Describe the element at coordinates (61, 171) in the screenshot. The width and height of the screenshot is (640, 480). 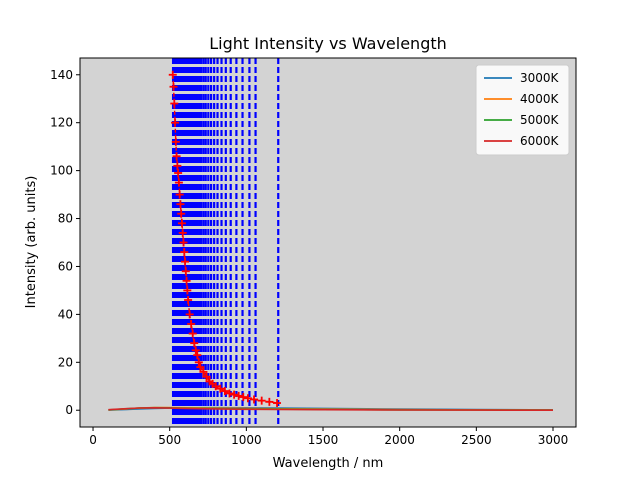
I see `y-tick-label-100: 100` at that location.